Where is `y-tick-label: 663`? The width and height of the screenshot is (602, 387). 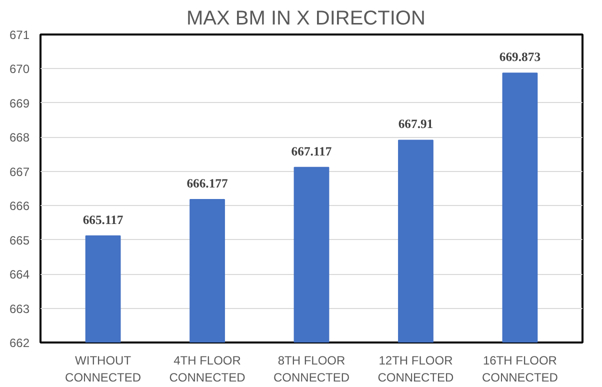 y-tick-label: 663 is located at coordinates (19, 309).